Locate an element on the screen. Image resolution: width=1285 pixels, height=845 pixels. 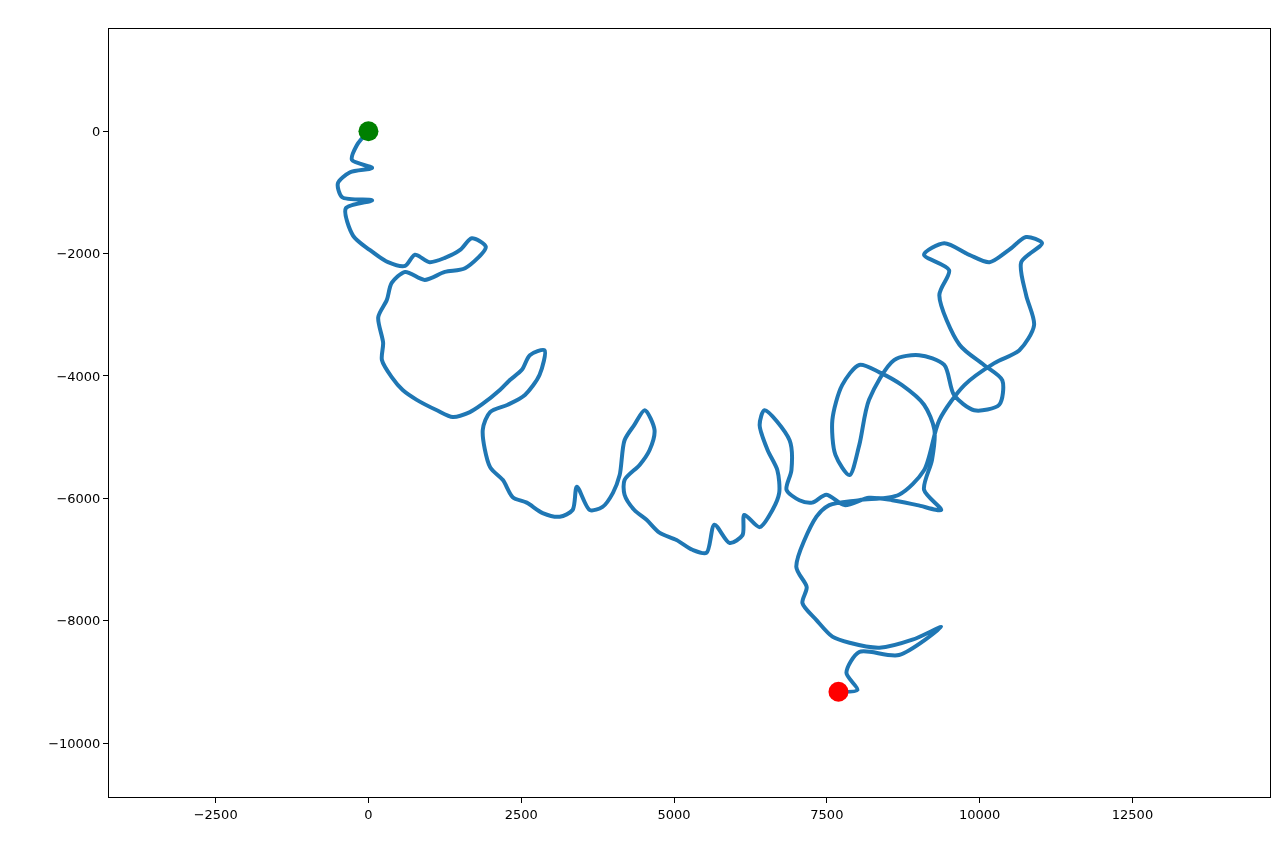
y-tick-label: 0 is located at coordinates (96, 131).